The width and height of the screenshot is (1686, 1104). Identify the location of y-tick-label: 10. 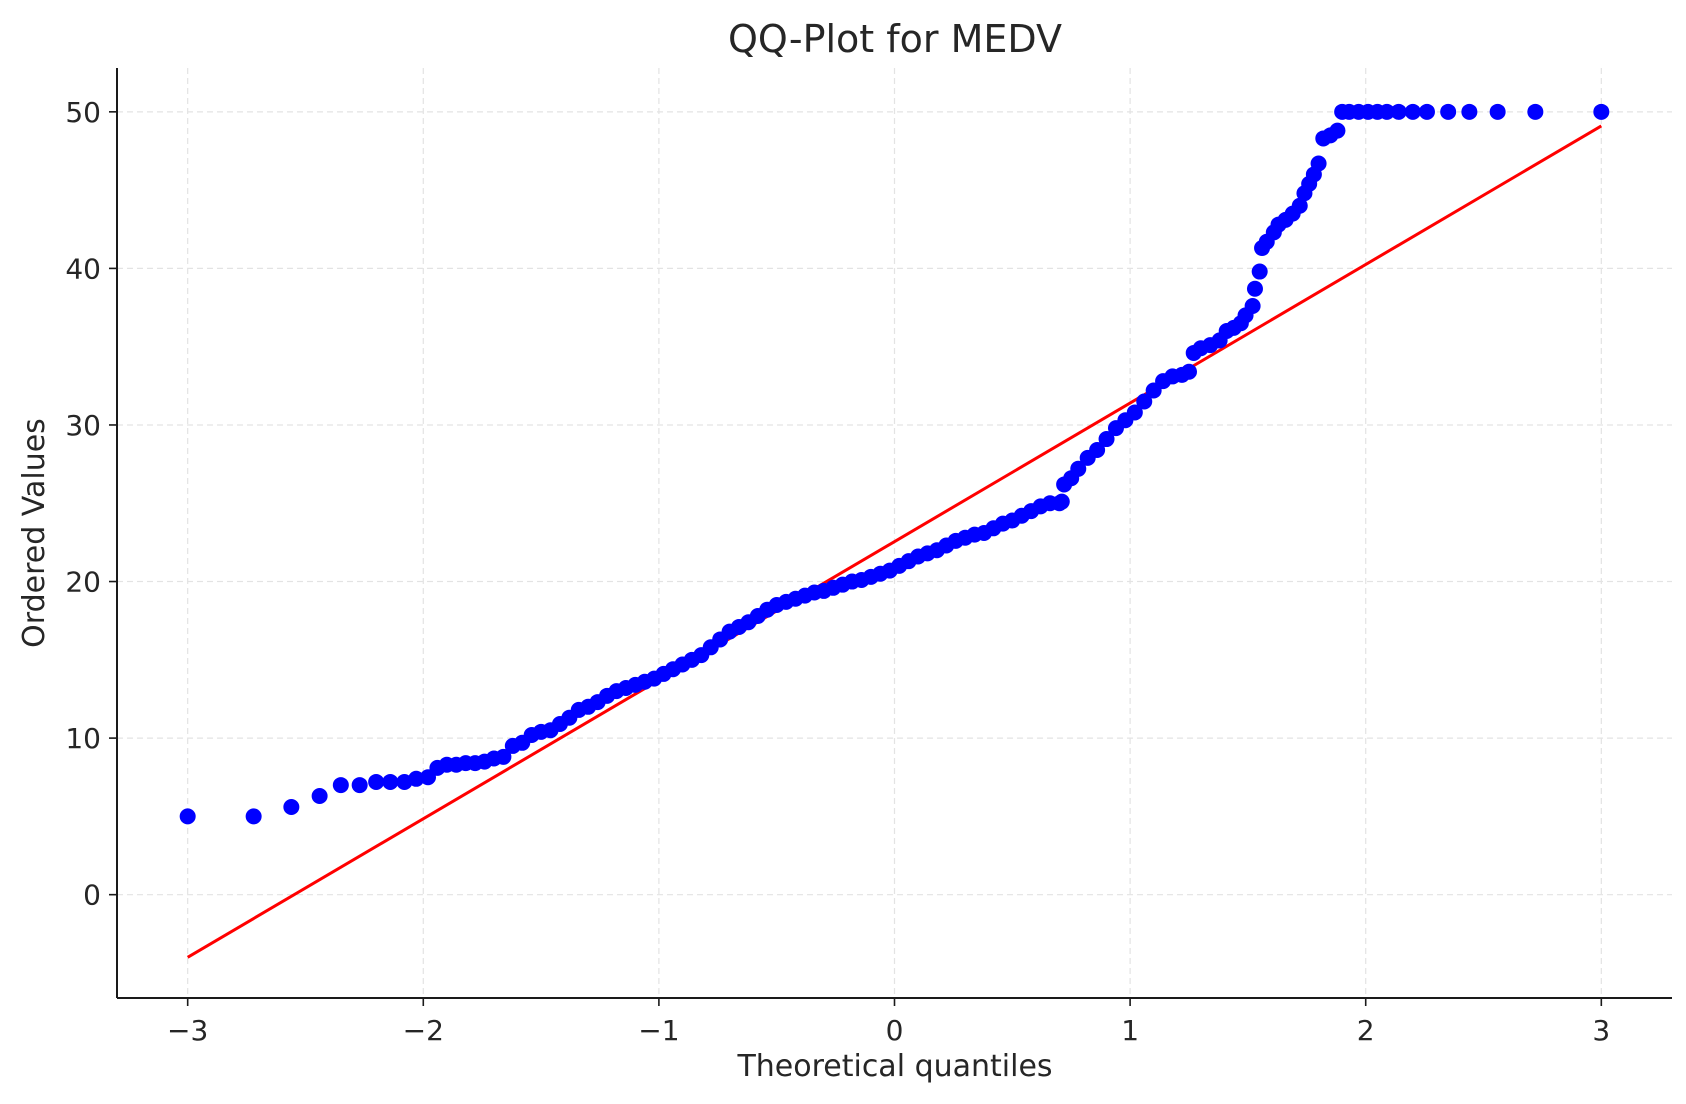
(83, 738).